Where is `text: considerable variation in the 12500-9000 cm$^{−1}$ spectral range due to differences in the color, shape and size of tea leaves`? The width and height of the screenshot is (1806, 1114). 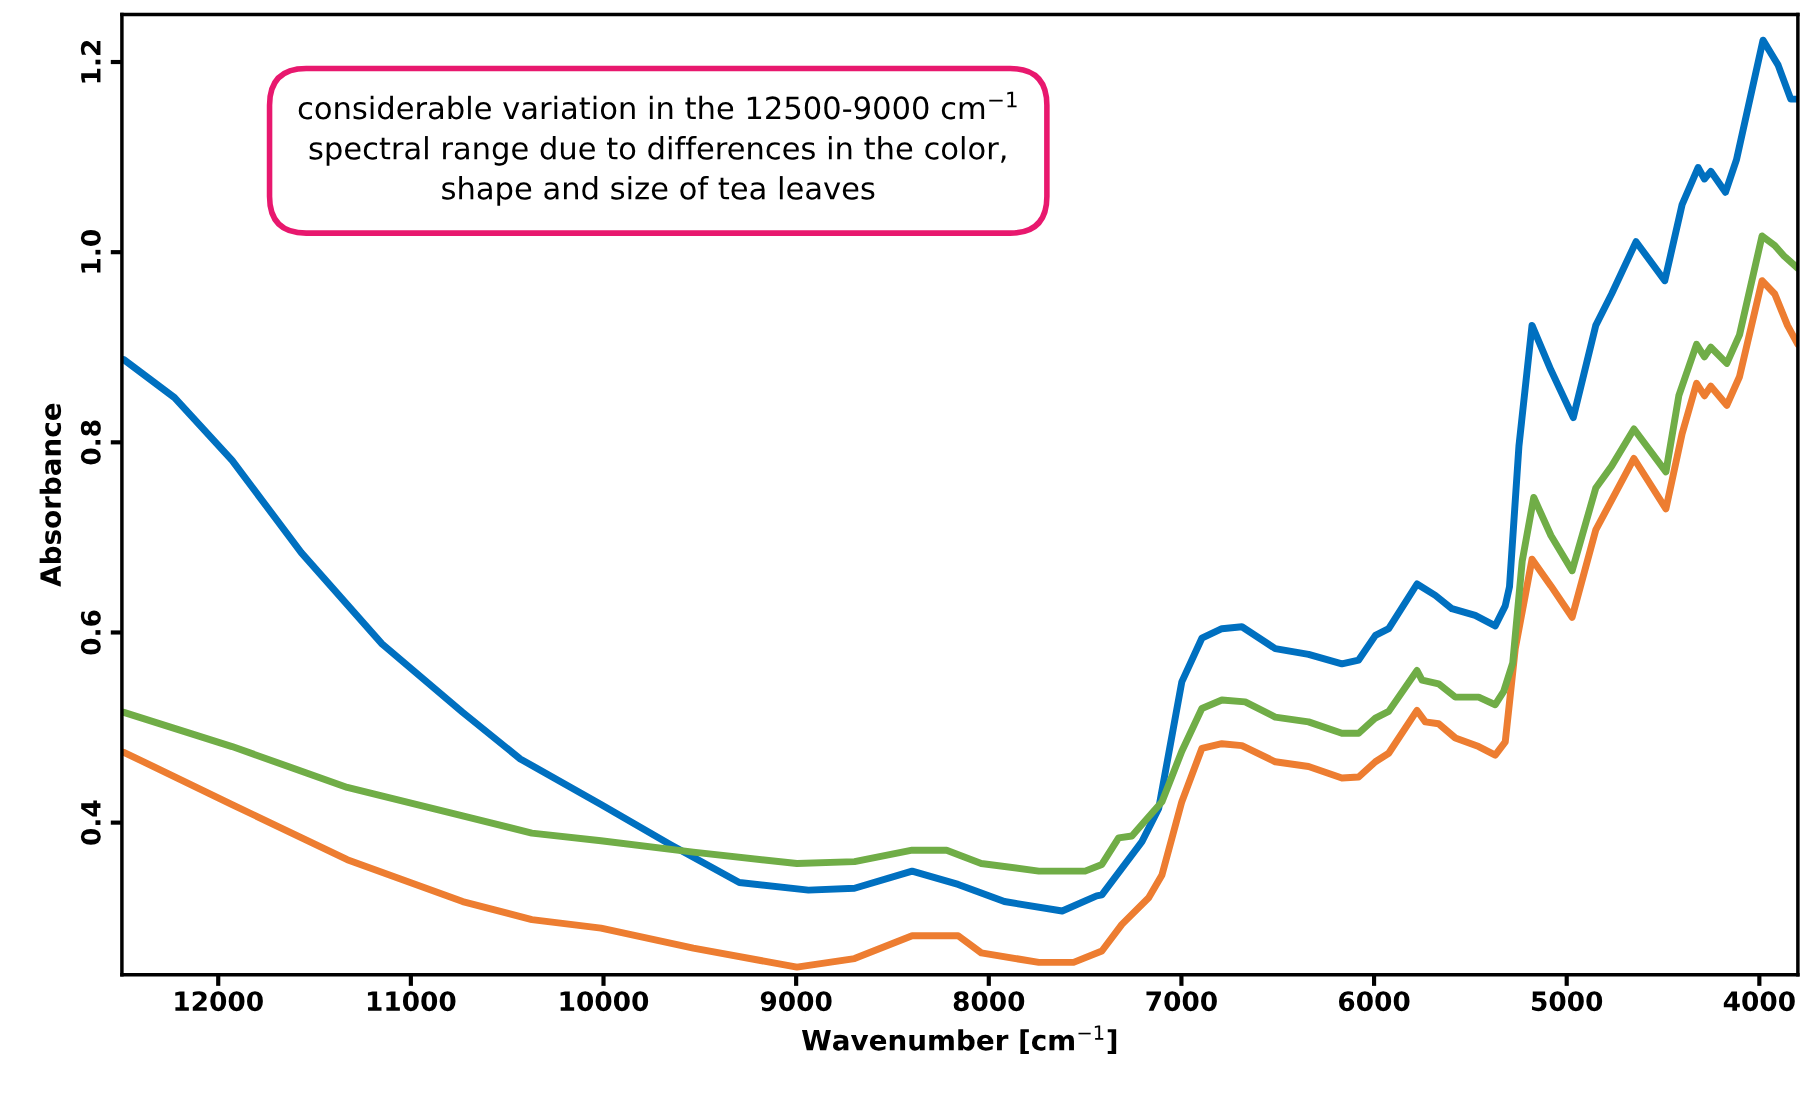 text: considerable variation in the 12500-9000 cm$^{−1}$ spectral range due to differences in the color, shape and size of tea leaves is located at coordinates (657, 148).